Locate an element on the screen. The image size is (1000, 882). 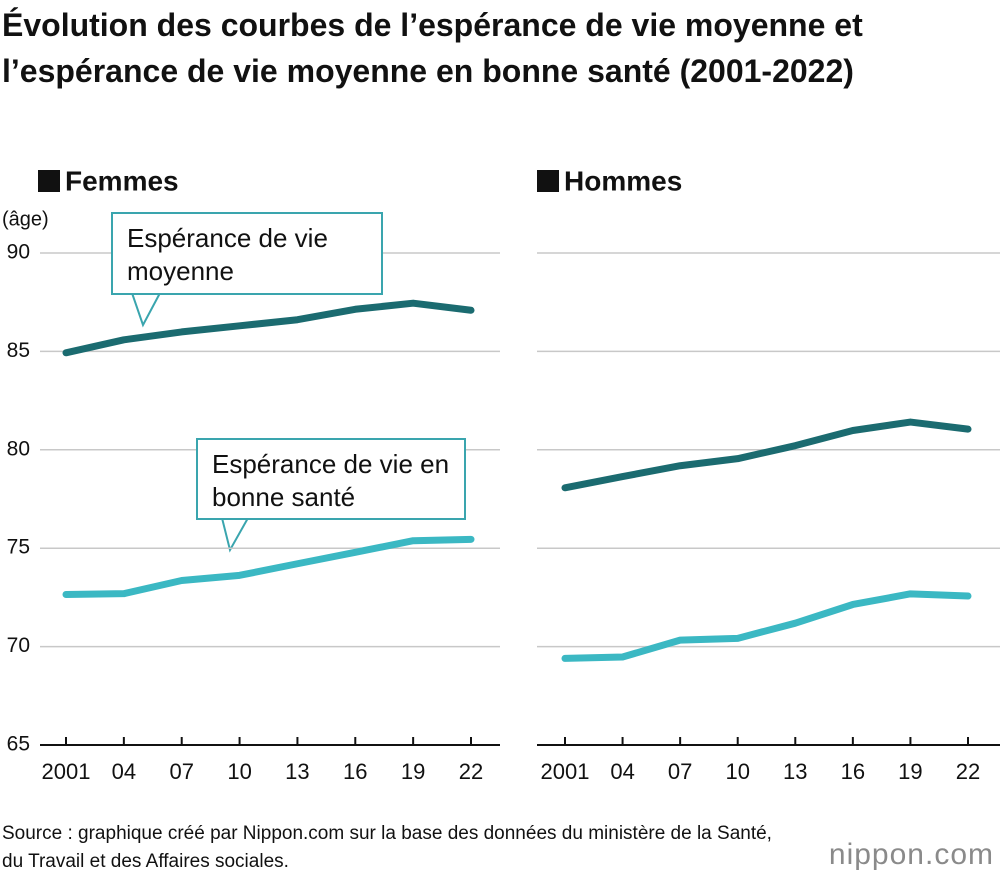
y-tick-label: 85 is located at coordinates (18, 350).